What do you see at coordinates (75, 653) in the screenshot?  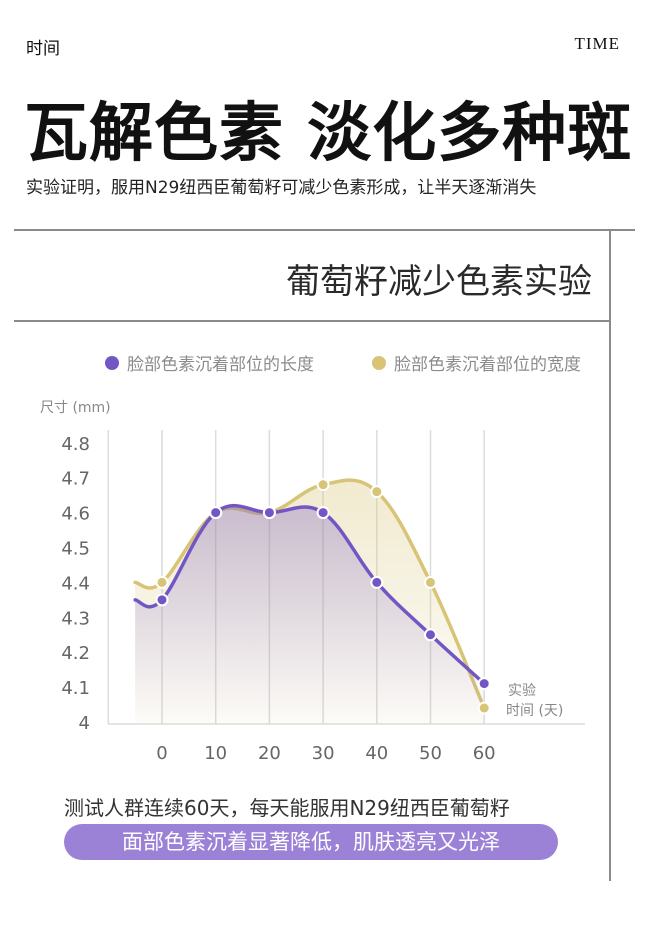 I see `y-tick-label: 4.2` at bounding box center [75, 653].